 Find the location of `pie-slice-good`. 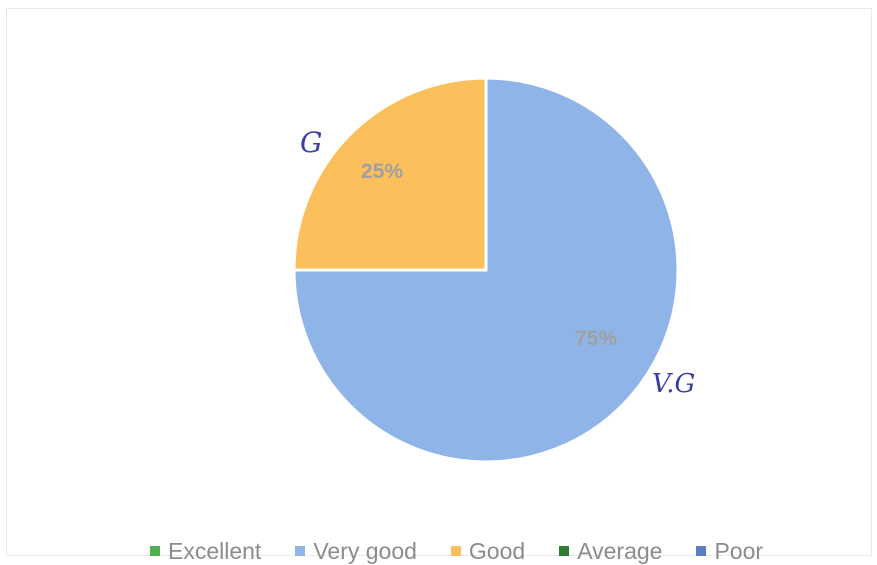

pie-slice-good is located at coordinates (390, 174).